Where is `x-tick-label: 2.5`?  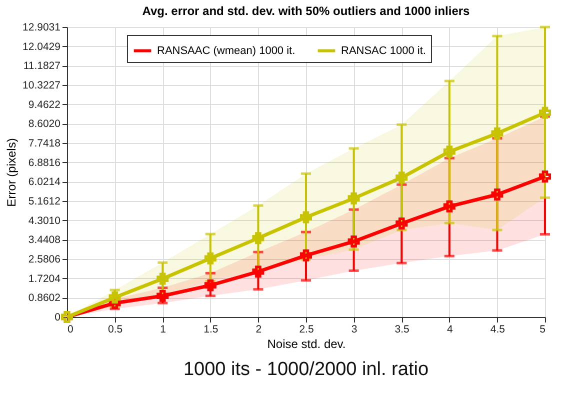
x-tick-label: 2.5 is located at coordinates (306, 330).